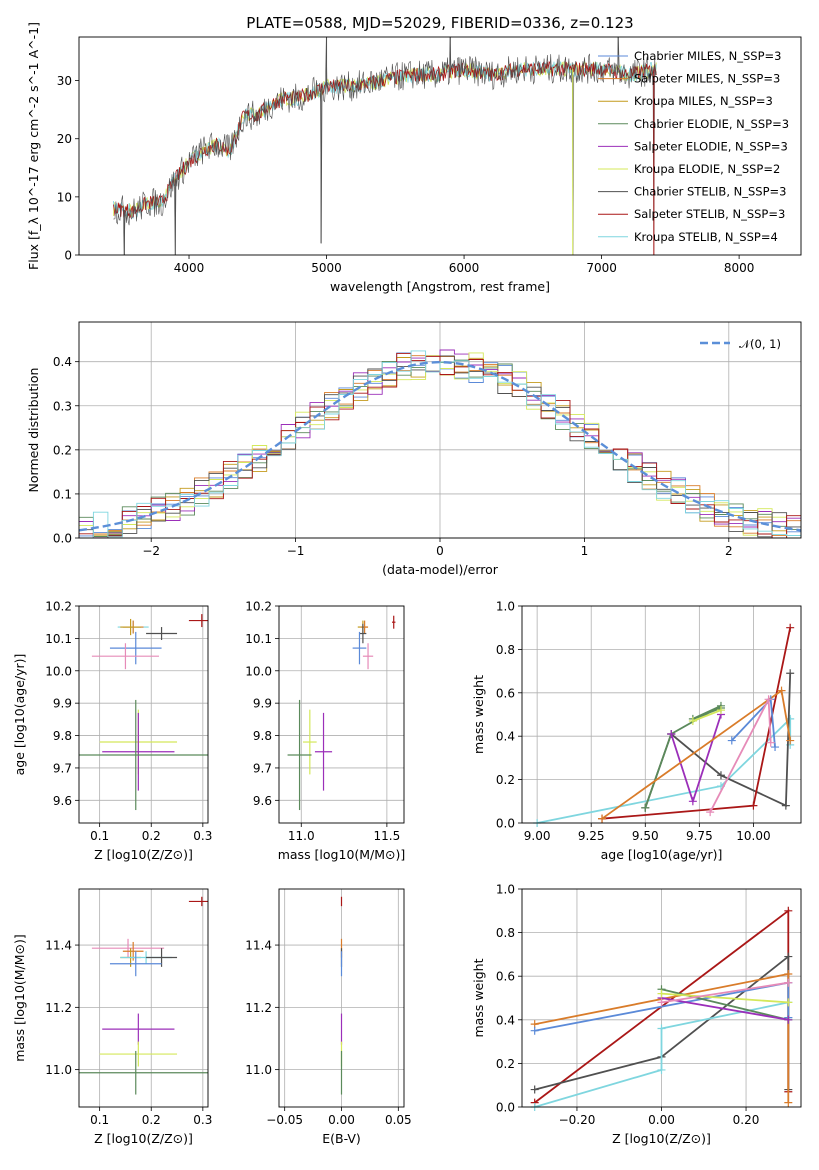 The width and height of the screenshot is (819, 1170). What do you see at coordinates (645, 807) in the screenshot?
I see `series-marker-chabrier_elodie` at bounding box center [645, 807].